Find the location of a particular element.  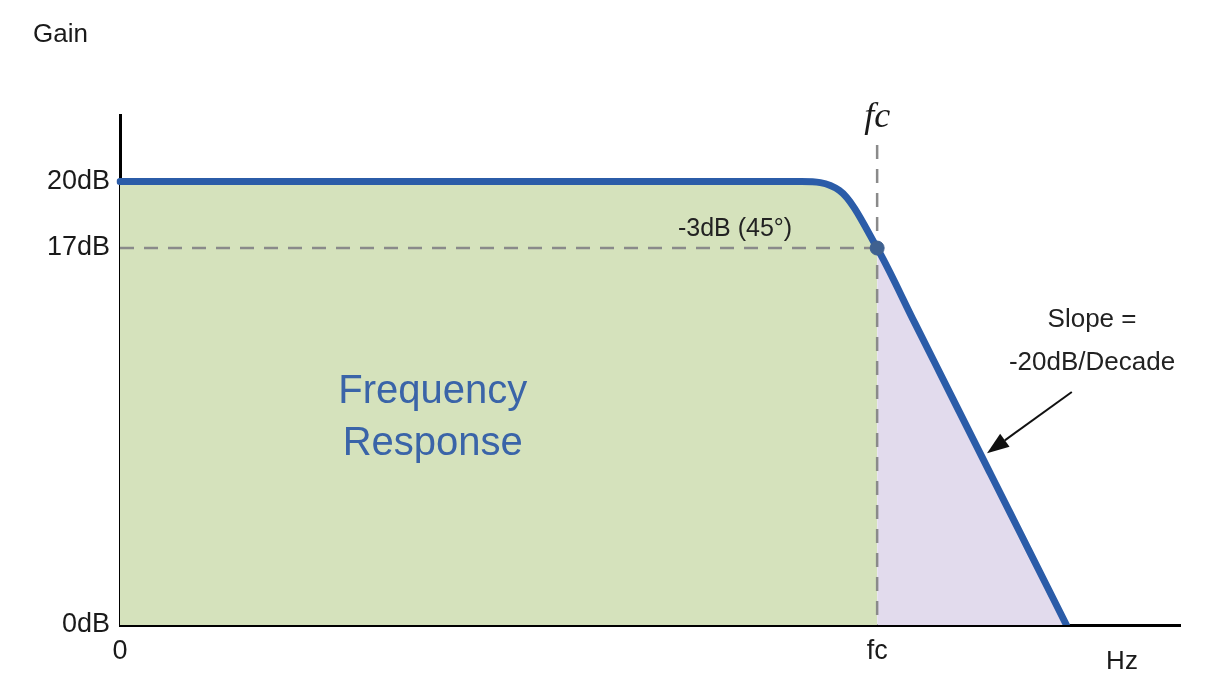

annotation: Frequency Response is located at coordinates (433, 414).